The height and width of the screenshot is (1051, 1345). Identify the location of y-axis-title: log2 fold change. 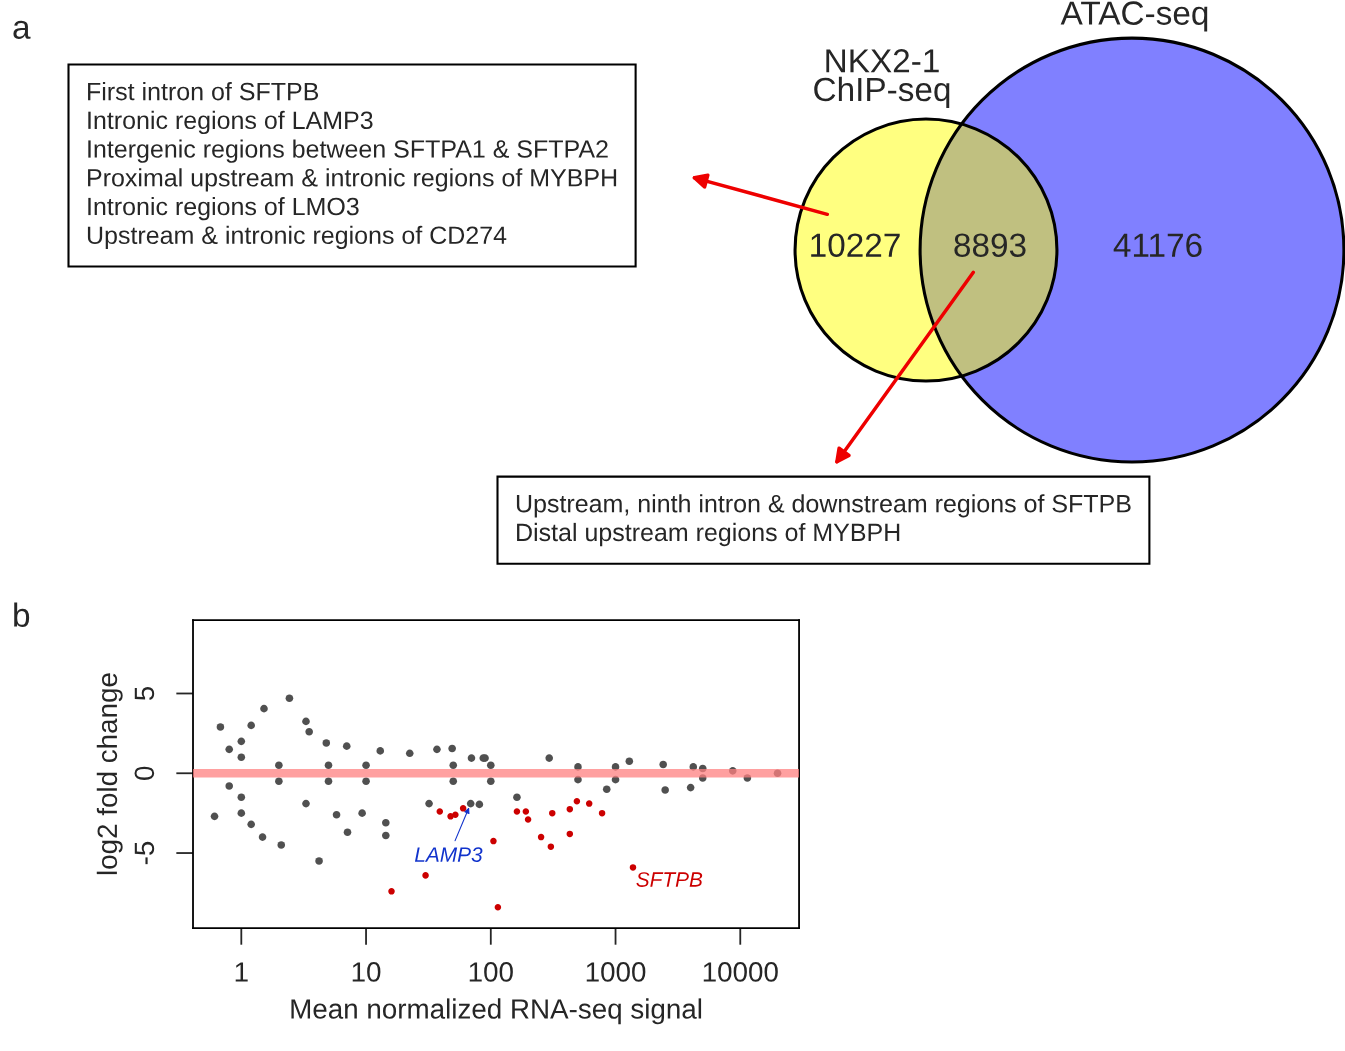
(109, 774).